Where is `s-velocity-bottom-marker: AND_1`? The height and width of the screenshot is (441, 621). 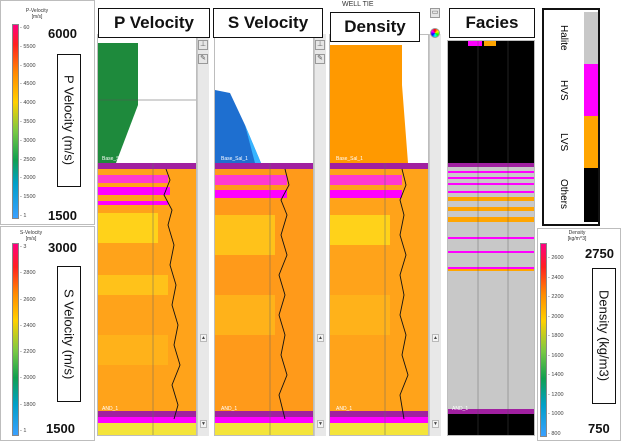 s-velocity-bottom-marker: AND_1 is located at coordinates (229, 409).